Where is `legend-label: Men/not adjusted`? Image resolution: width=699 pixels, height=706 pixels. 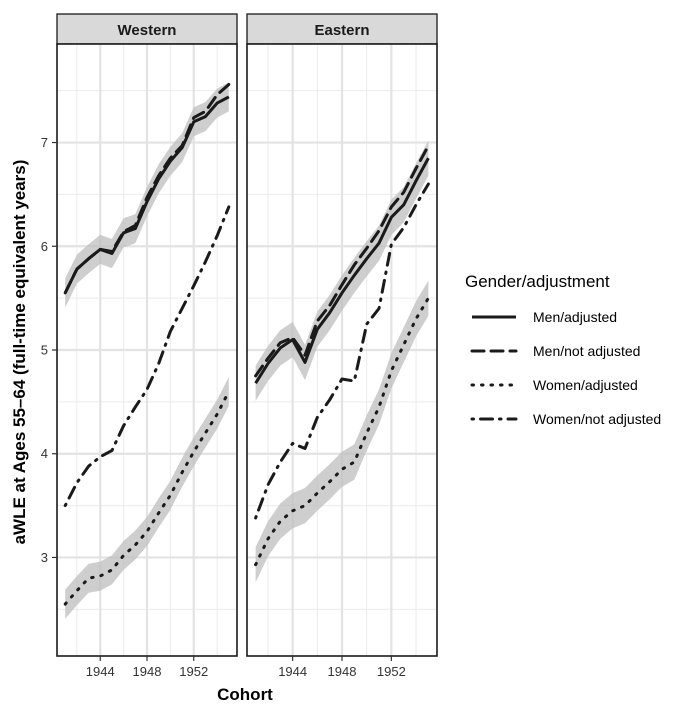
legend-label: Men/not adjusted is located at coordinates (586, 351).